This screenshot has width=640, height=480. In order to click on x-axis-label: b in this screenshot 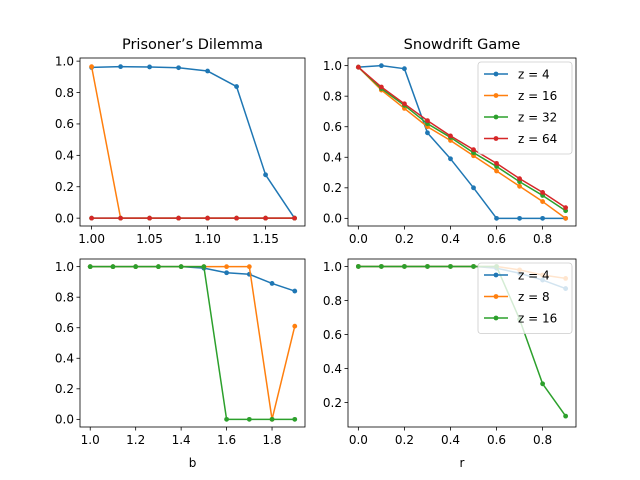, I will do `click(193, 463)`.